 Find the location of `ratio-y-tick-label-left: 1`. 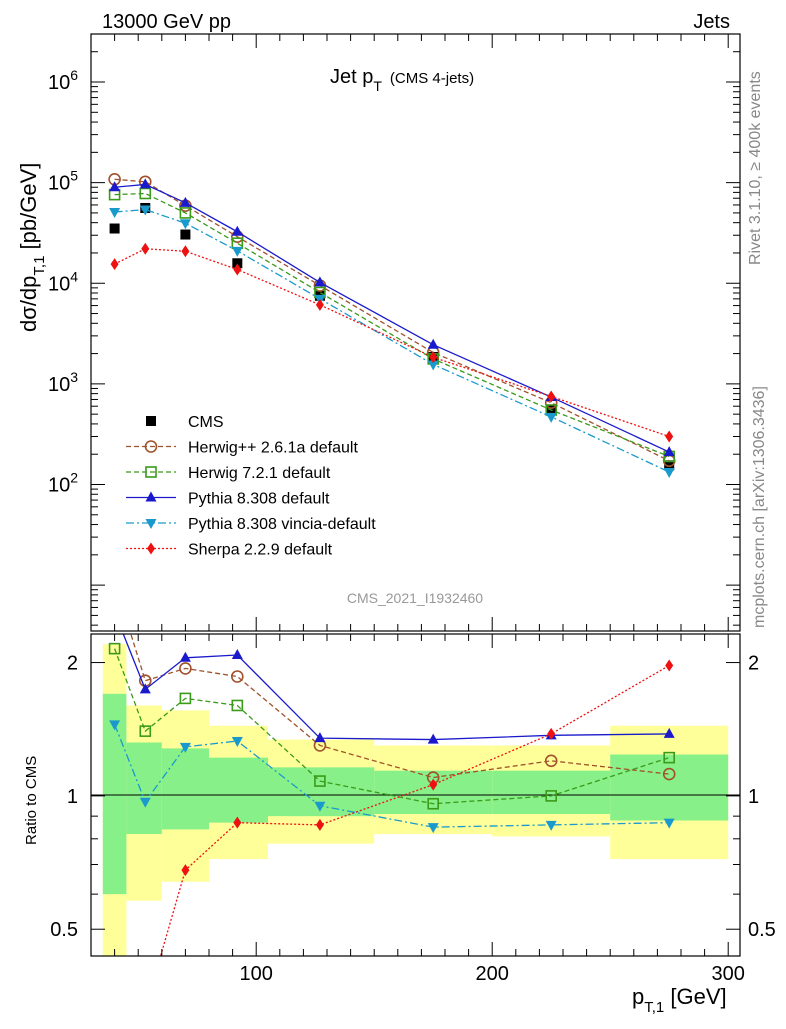

ratio-y-tick-label-left: 1 is located at coordinates (72, 797).